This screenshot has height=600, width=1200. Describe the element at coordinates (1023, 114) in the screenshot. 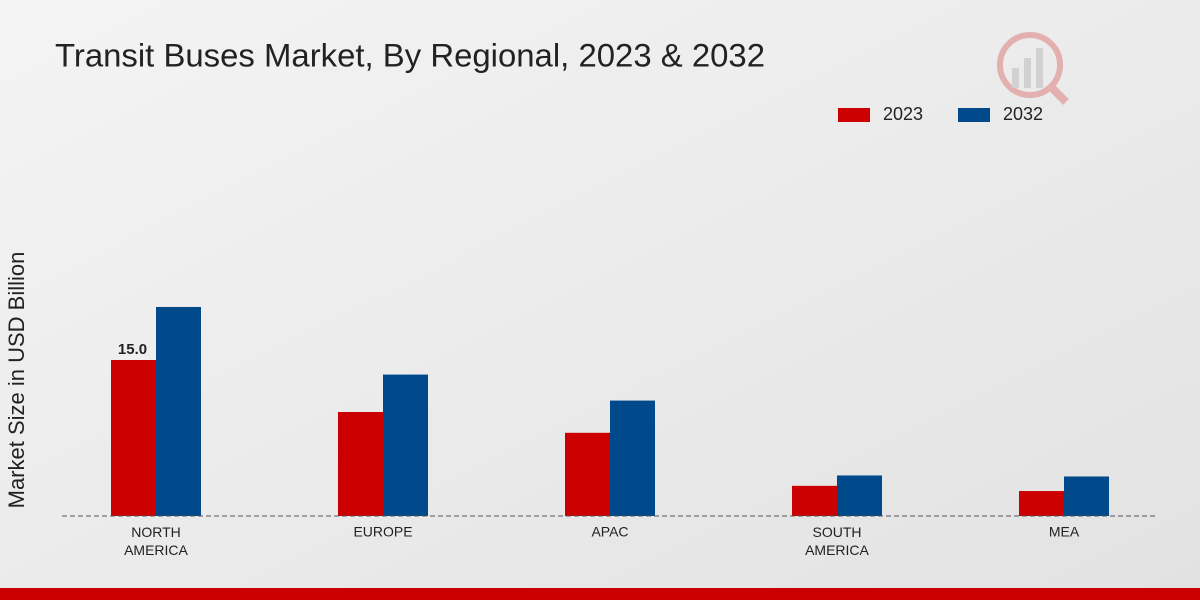

I see `legend-label: 2032` at that location.